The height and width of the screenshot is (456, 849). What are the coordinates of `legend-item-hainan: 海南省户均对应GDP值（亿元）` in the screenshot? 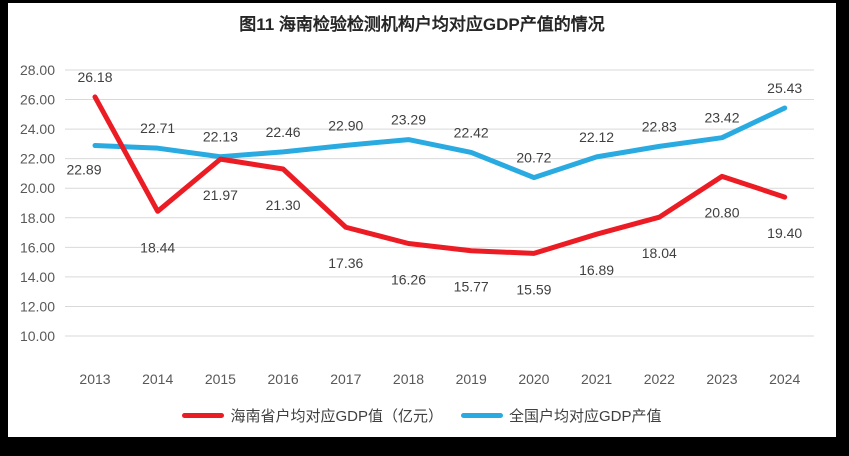 It's located at (312, 415).